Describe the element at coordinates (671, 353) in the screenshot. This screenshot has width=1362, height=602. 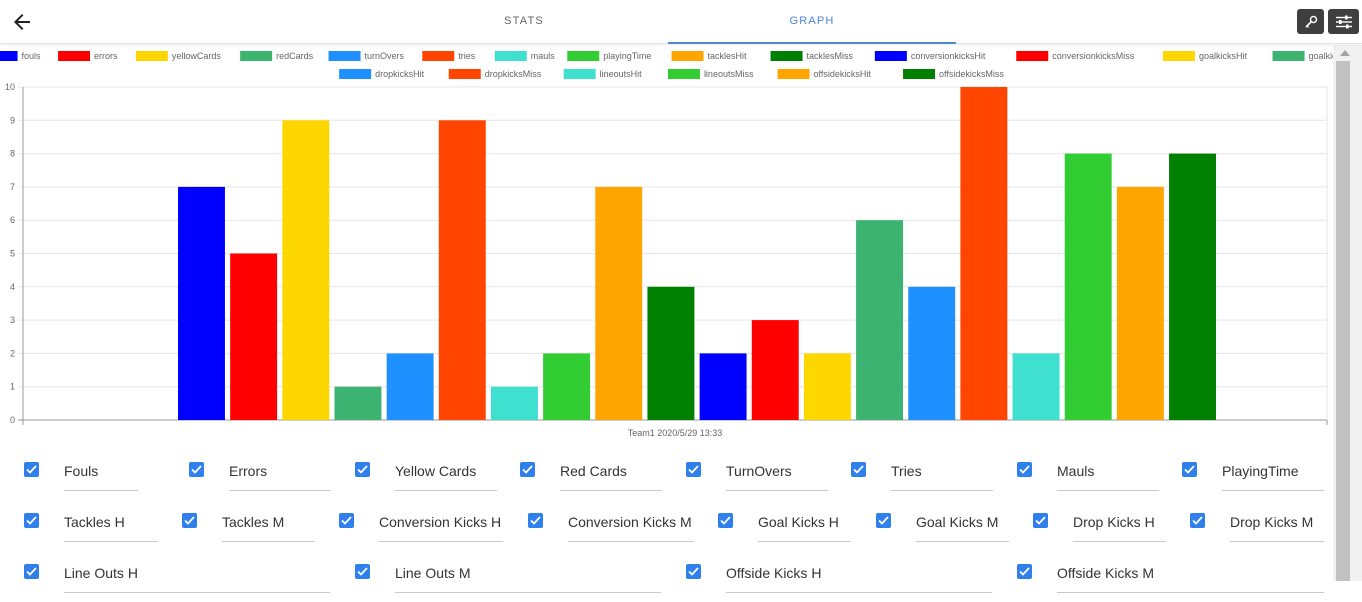
I see `bar-tacklesMiss` at that location.